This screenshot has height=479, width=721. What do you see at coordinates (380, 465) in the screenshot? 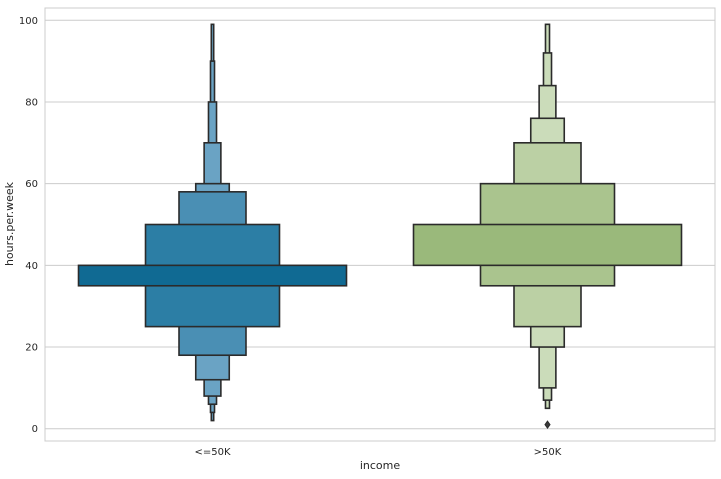
I see `x-axis-label: income` at bounding box center [380, 465].